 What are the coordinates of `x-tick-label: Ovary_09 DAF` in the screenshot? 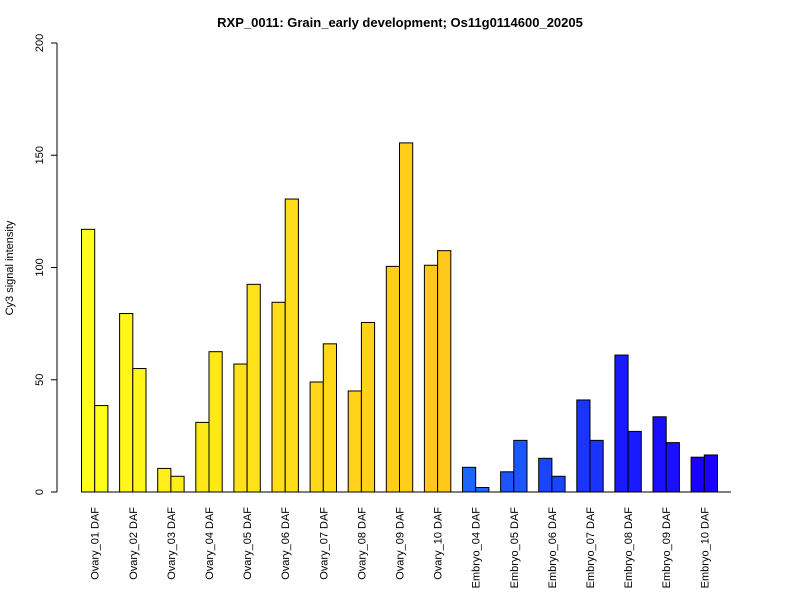 It's located at (401, 543).